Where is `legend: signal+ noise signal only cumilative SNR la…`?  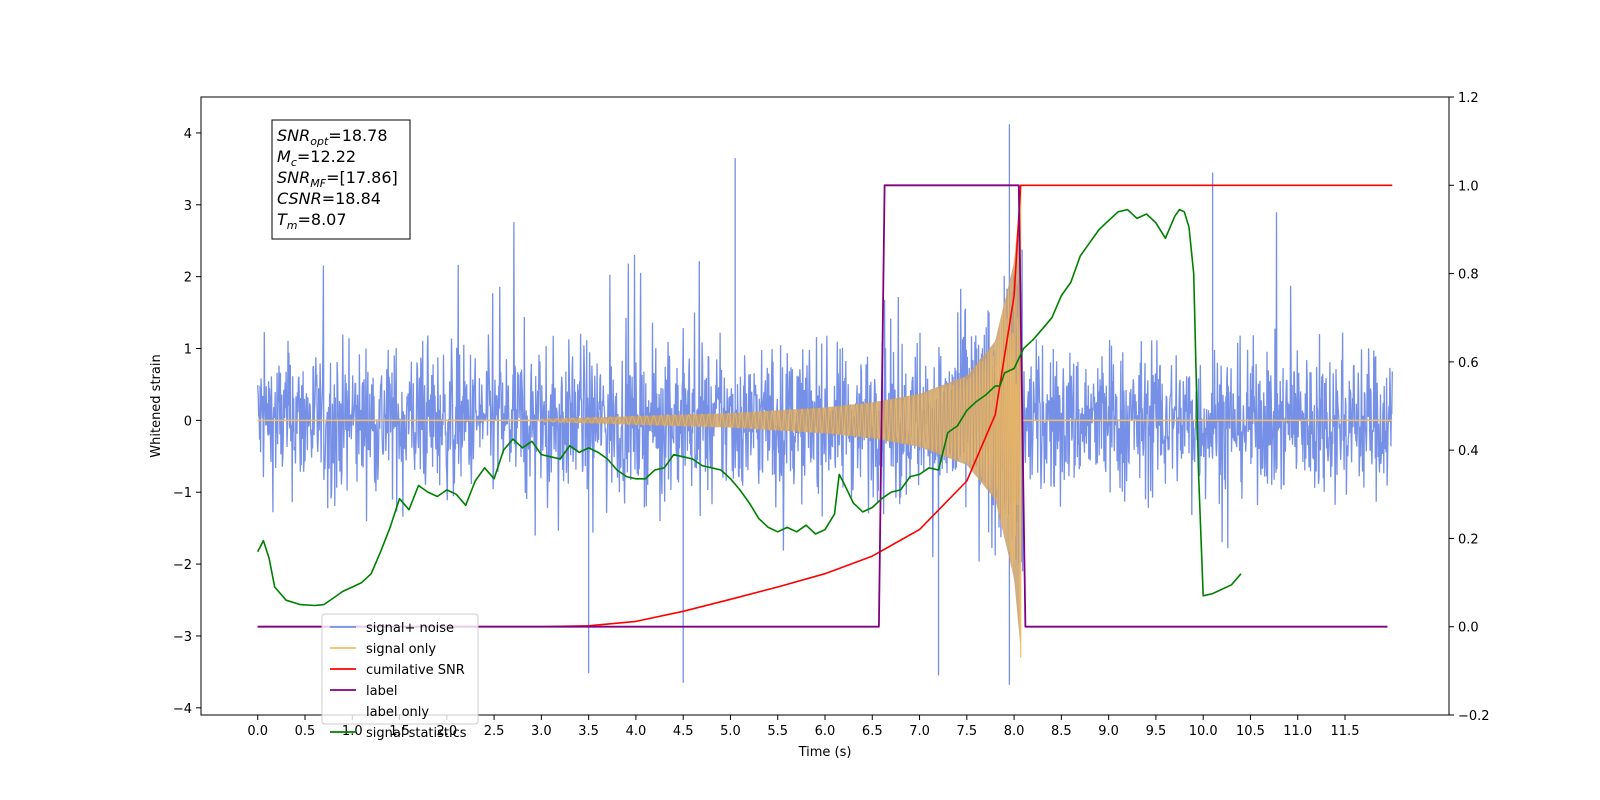 legend: signal+ noise signal only cumilative SNR la… is located at coordinates (400, 677).